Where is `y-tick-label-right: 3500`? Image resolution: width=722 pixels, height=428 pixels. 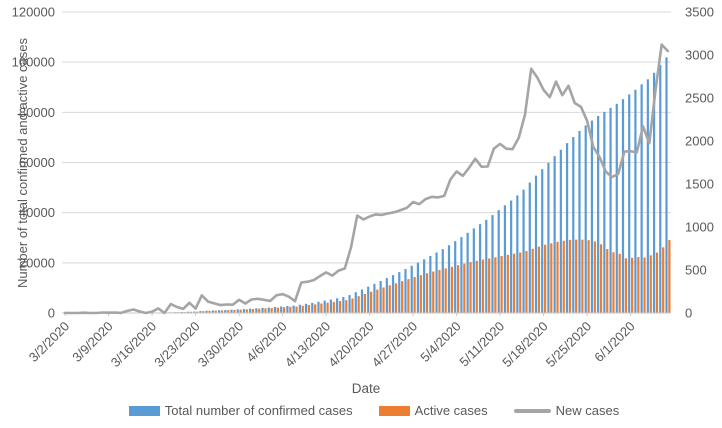 y-tick-label-right: 3500 is located at coordinates (699, 12).